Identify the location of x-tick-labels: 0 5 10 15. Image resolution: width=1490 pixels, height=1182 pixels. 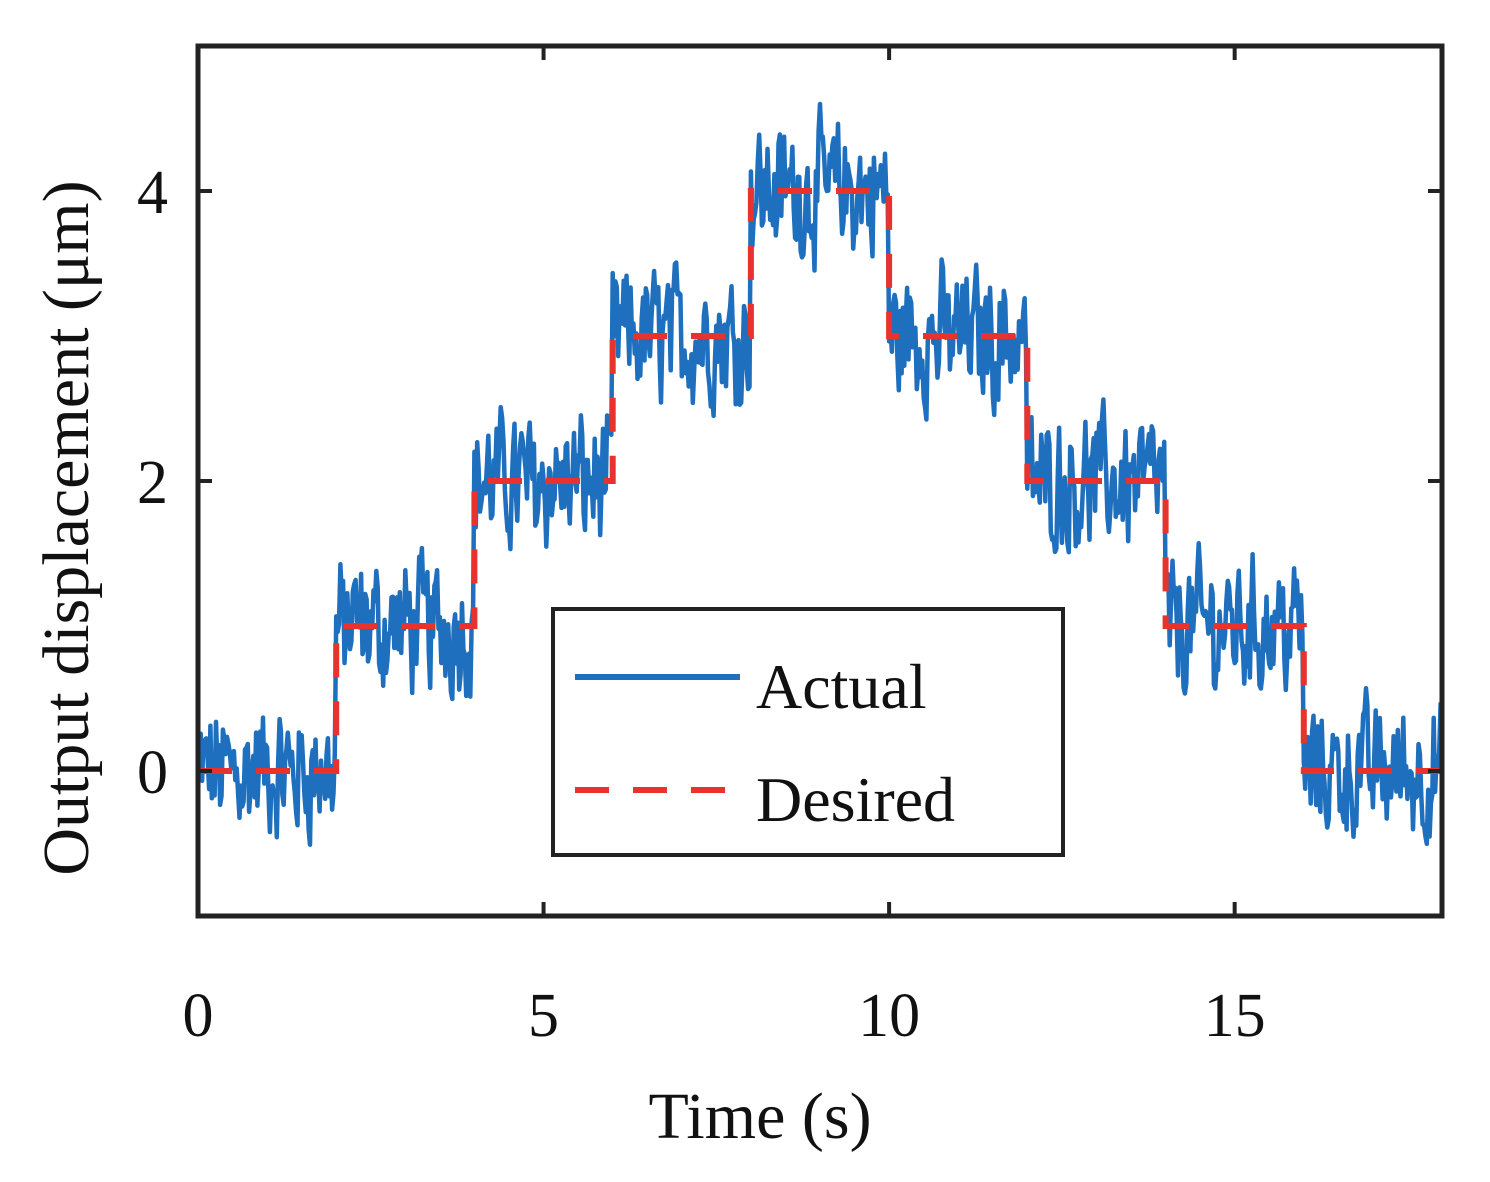
(724, 1016).